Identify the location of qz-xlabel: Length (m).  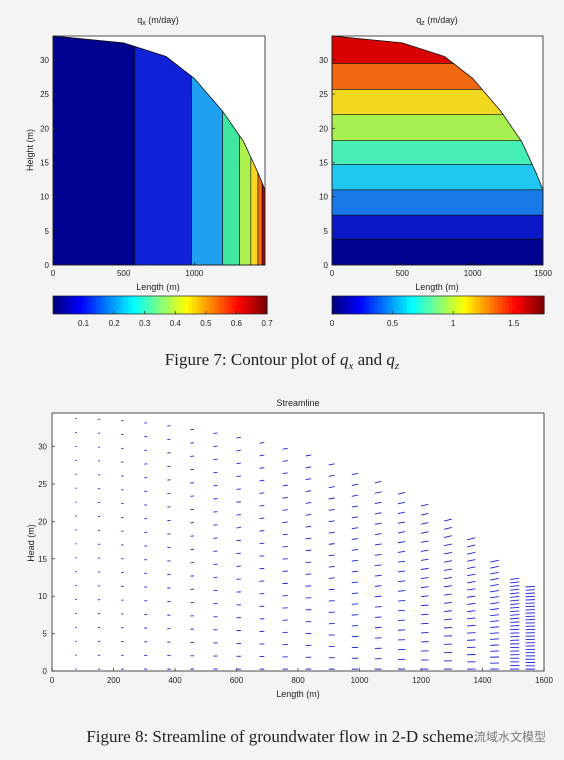
(437, 287).